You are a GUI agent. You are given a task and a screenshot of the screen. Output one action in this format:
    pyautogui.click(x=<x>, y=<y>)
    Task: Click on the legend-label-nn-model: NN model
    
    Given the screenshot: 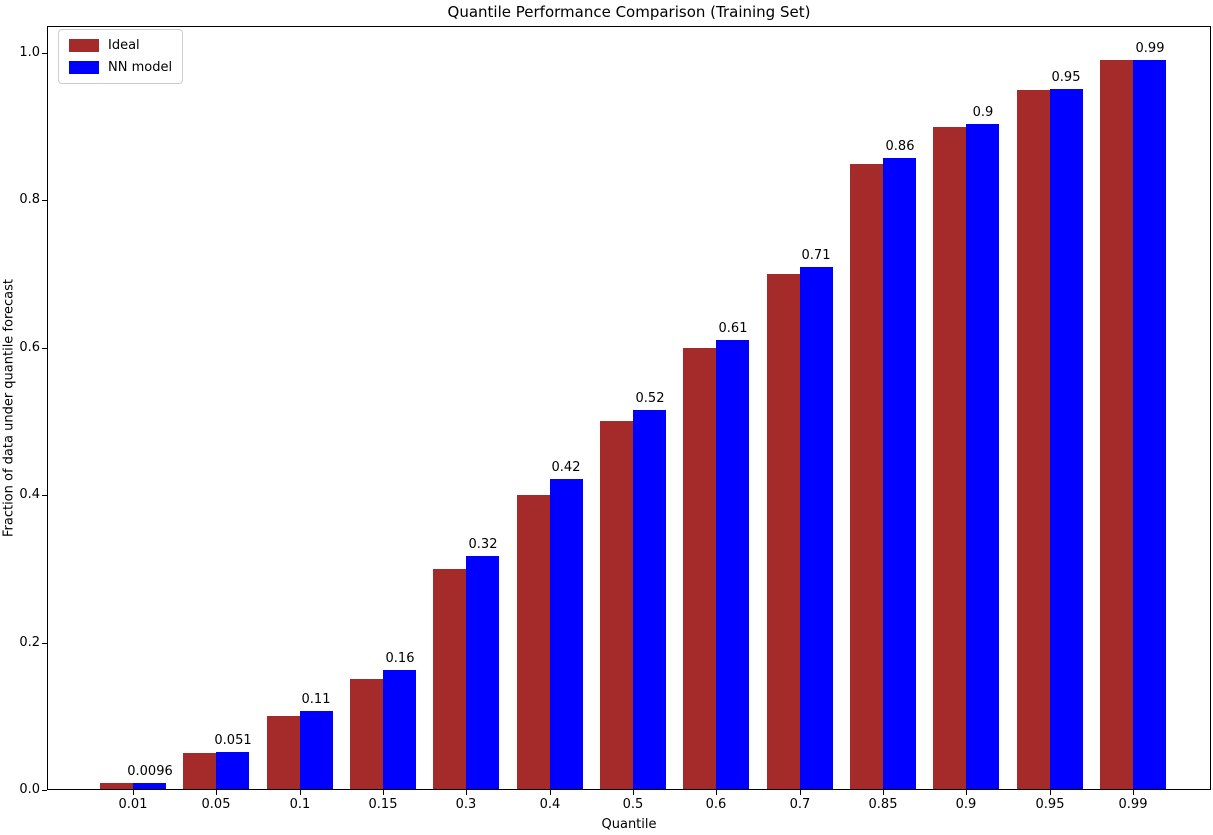 What is the action you would take?
    pyautogui.click(x=140, y=67)
    